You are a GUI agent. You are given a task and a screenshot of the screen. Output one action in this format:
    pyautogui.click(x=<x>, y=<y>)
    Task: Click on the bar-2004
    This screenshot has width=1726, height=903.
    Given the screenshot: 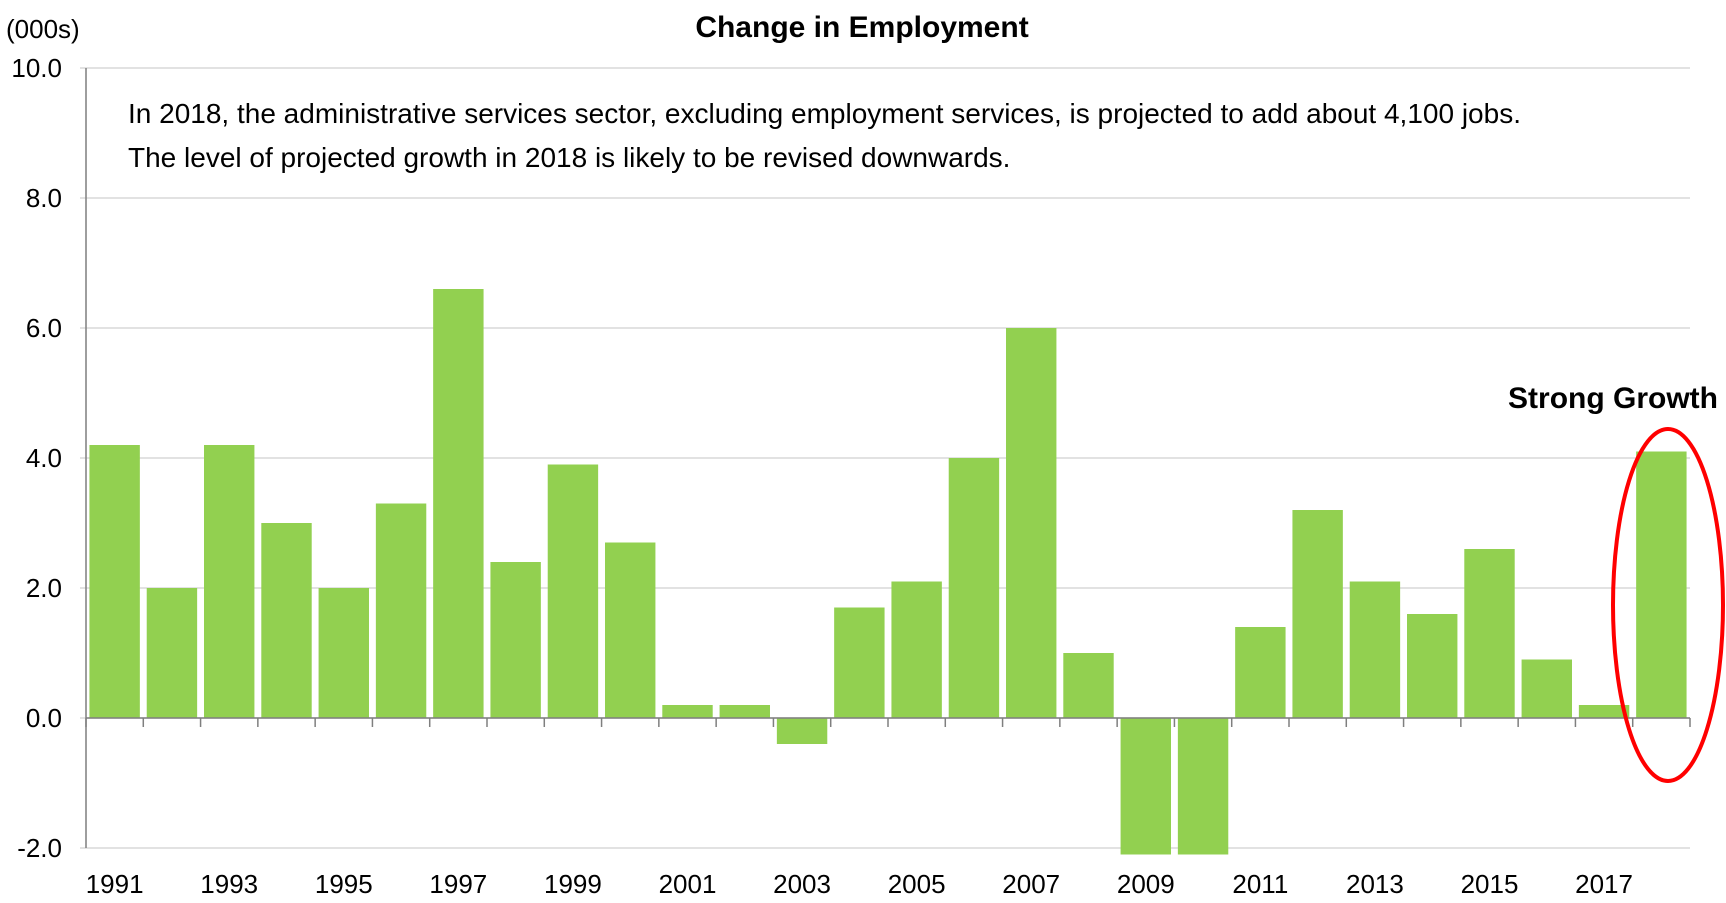 What is the action you would take?
    pyautogui.click(x=859, y=662)
    